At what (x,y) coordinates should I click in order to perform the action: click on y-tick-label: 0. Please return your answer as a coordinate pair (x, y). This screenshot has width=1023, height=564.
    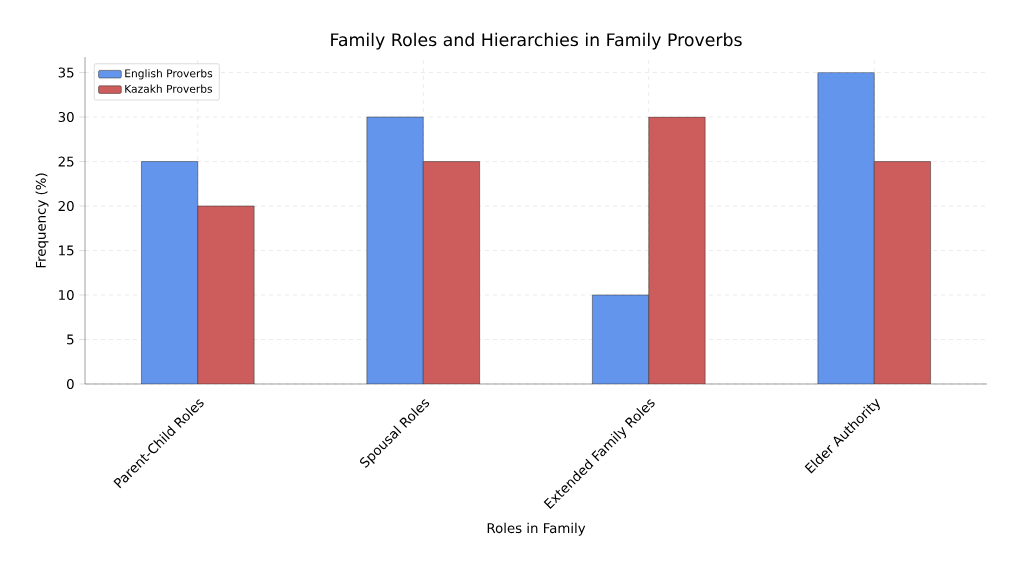
    Looking at the image, I should click on (70, 384).